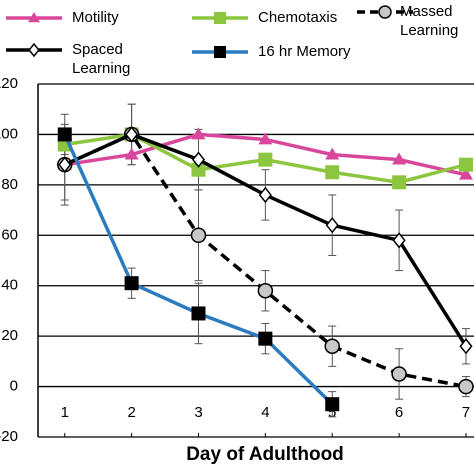 Image resolution: width=474 pixels, height=474 pixels. I want to click on legend-item: Spaced Learning, so click(69, 60).